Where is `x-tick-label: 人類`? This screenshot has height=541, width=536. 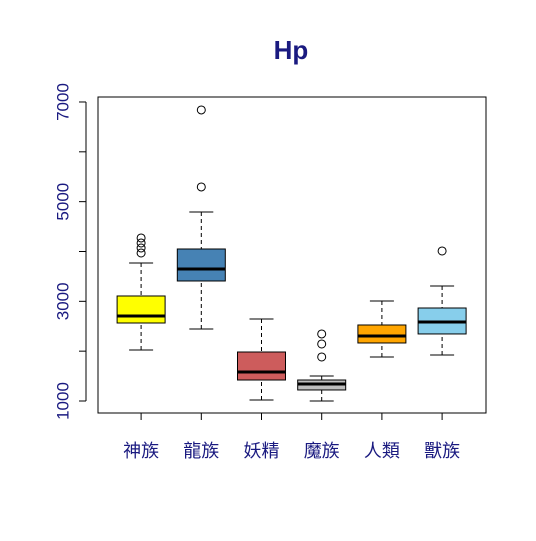 x-tick-label: 人類 is located at coordinates (382, 451).